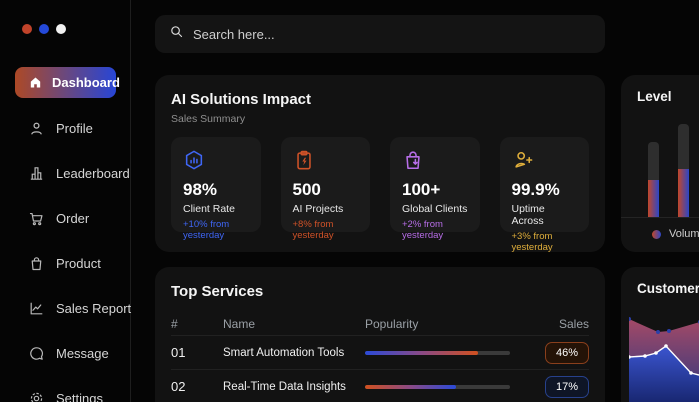 The image size is (699, 402). I want to click on stat-label: Uptime Across, so click(528, 215).